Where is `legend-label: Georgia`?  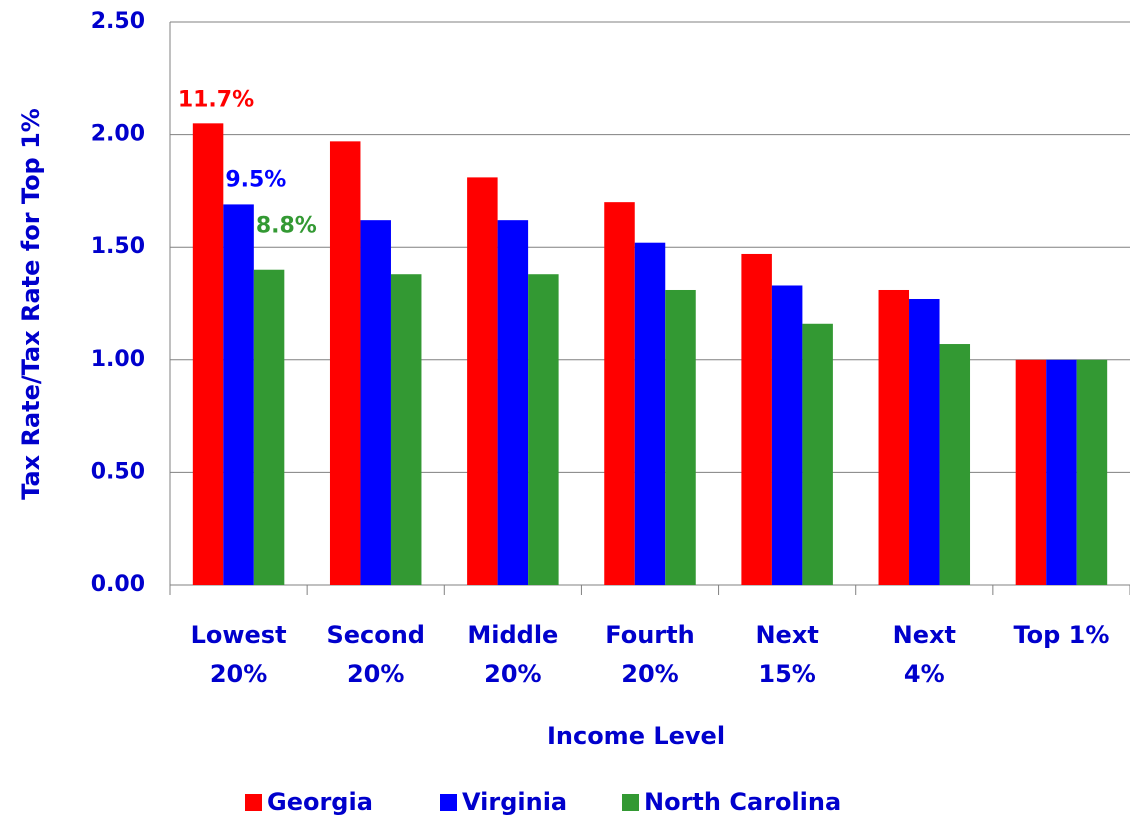
legend-label: Georgia is located at coordinates (320, 802).